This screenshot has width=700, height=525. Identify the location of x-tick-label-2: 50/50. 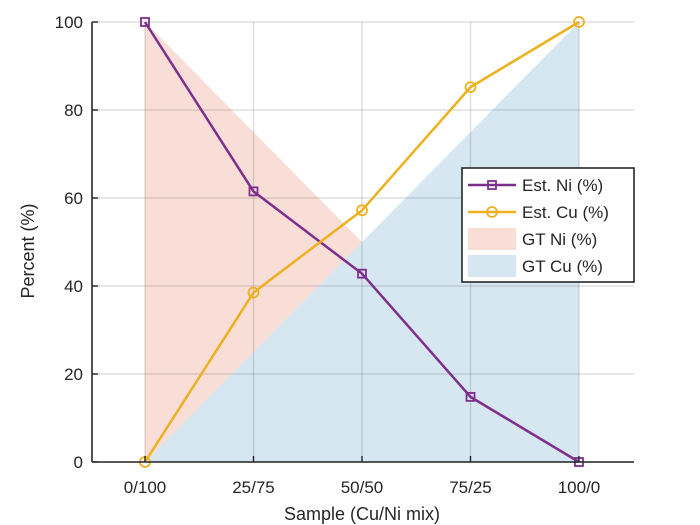
(362, 487).